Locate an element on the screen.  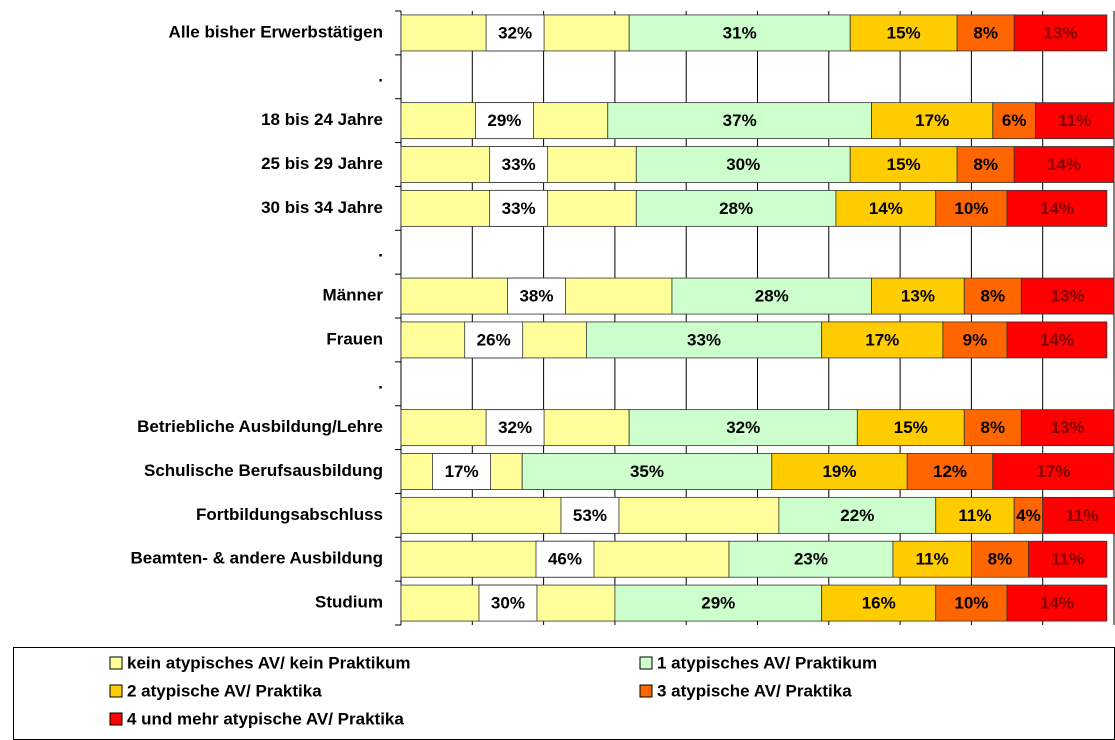
legend-label: 2 atypische AV/ Praktika is located at coordinates (224, 690).